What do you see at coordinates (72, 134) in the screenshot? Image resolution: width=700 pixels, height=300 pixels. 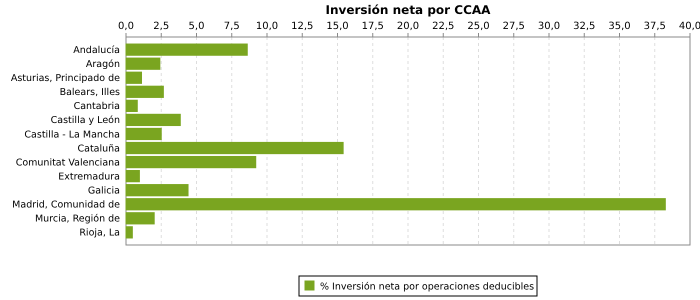 I see `y-tick-label: Castilla - La Mancha` at bounding box center [72, 134].